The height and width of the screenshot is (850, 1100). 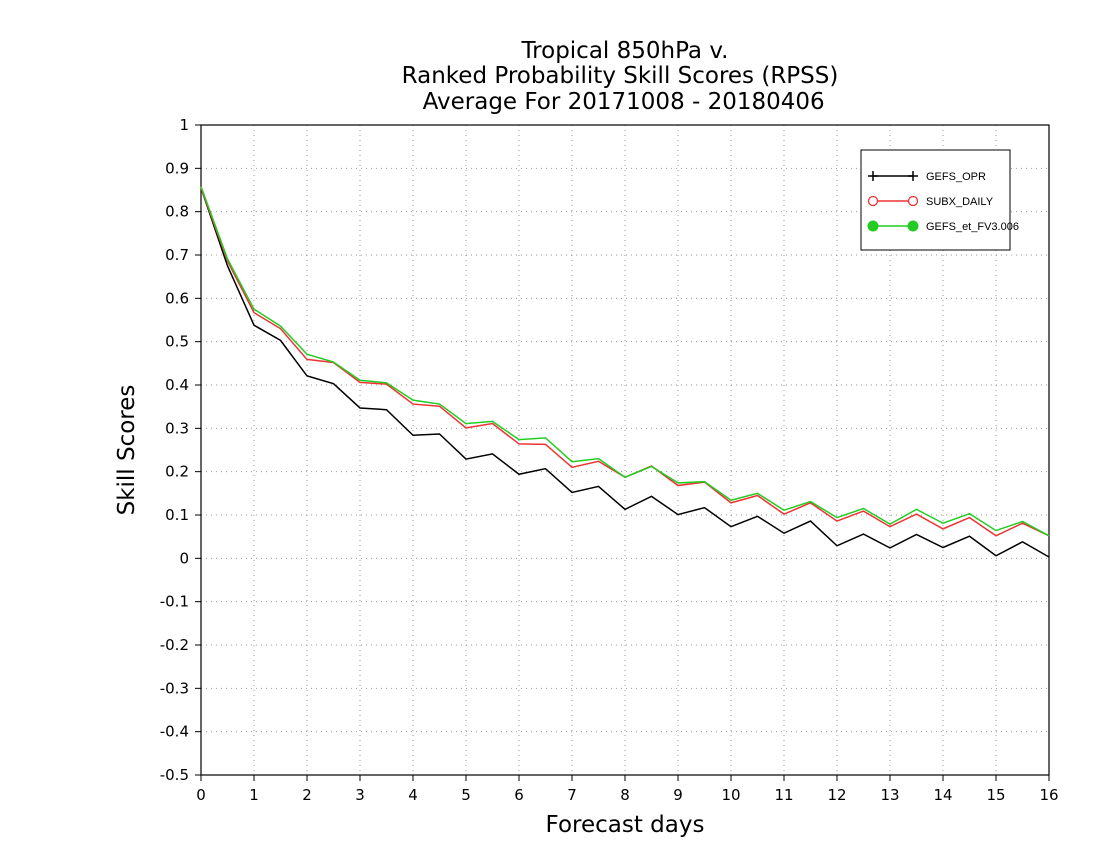 What do you see at coordinates (174, 602) in the screenshot?
I see `y-tick-label: -0.1` at bounding box center [174, 602].